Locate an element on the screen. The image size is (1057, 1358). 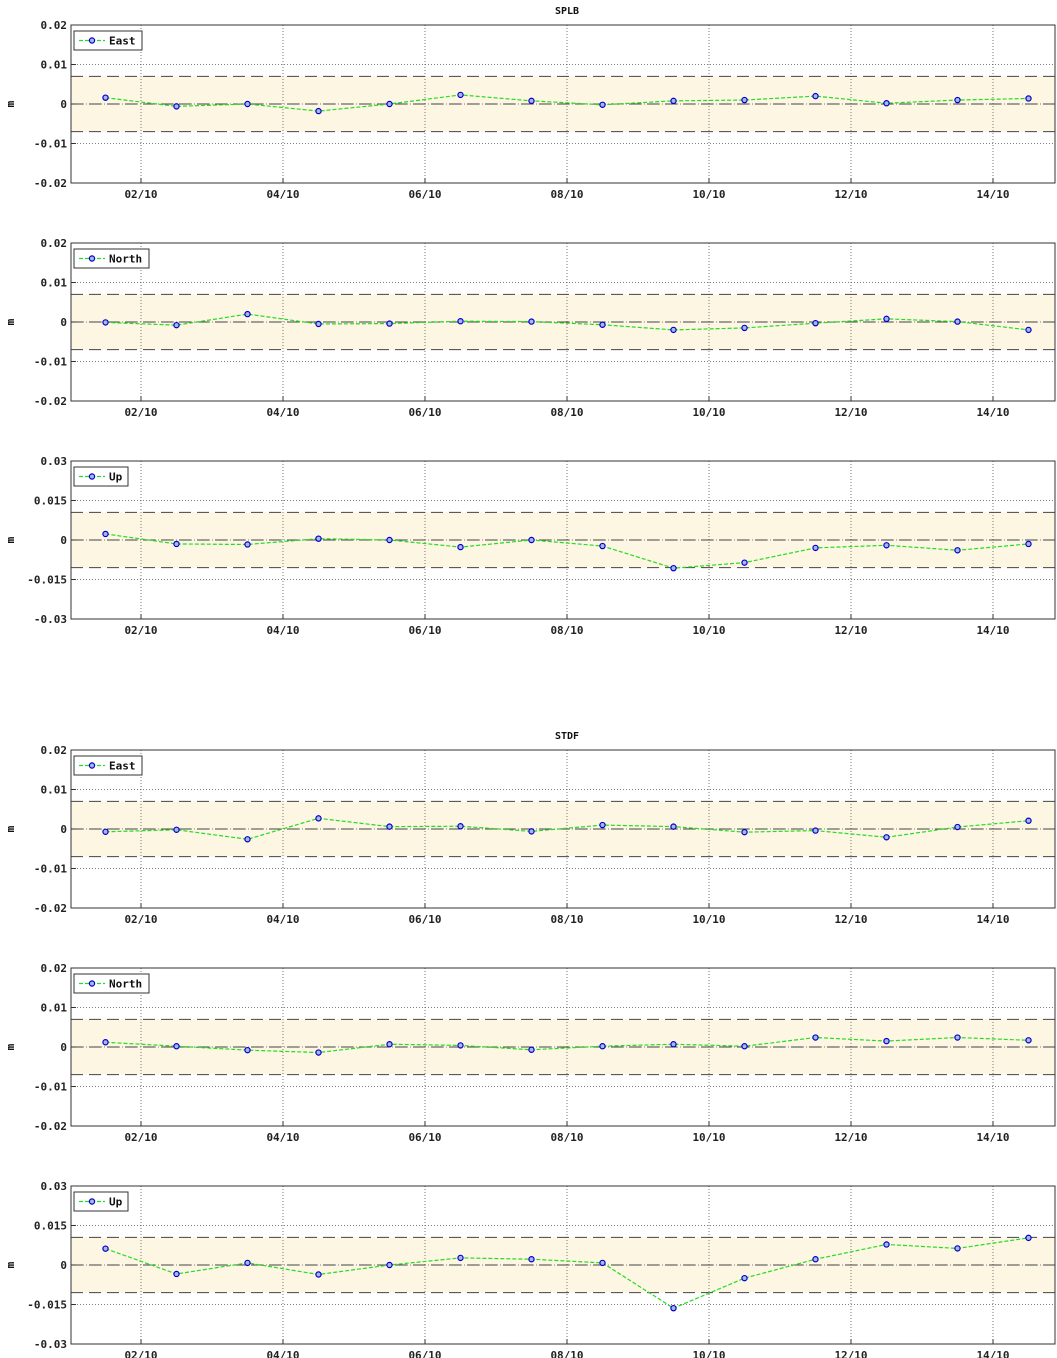
y-tick-label: -0.02 is located at coordinates (50, 1126).